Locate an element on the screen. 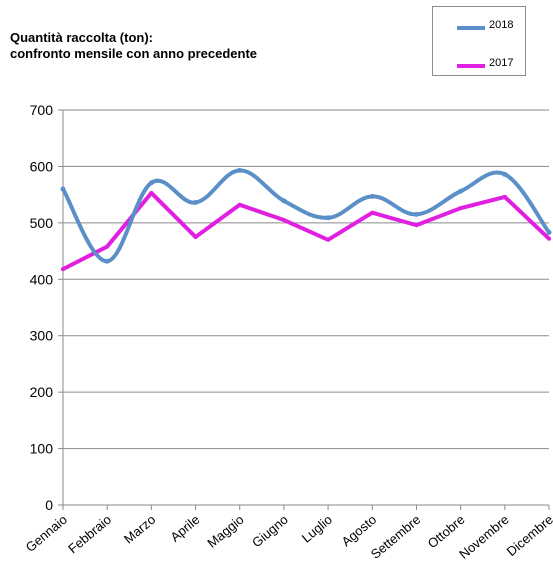 The image size is (553, 583). legend-label-2017: 2017 is located at coordinates (501, 63).